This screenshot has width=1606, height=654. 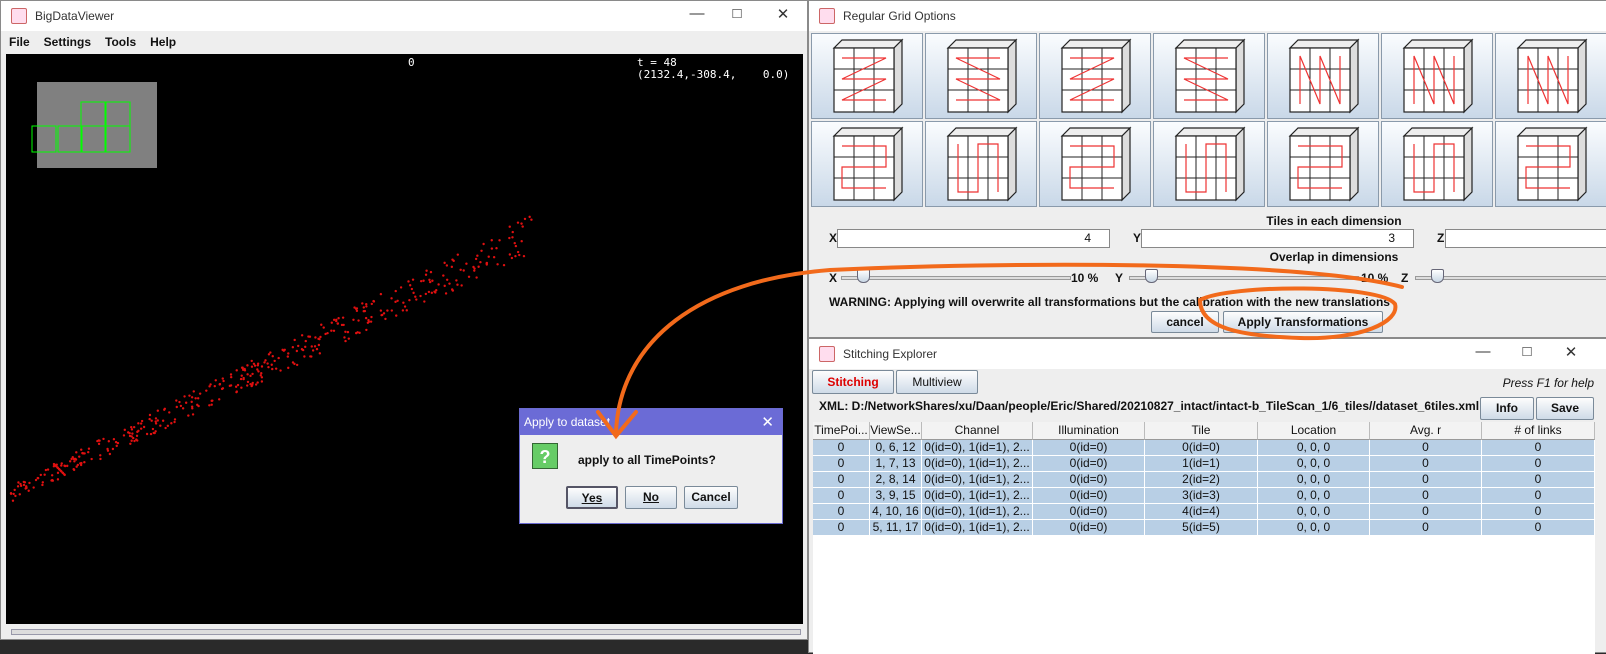 I want to click on tiles-y-field: 3, so click(x=1277, y=238).